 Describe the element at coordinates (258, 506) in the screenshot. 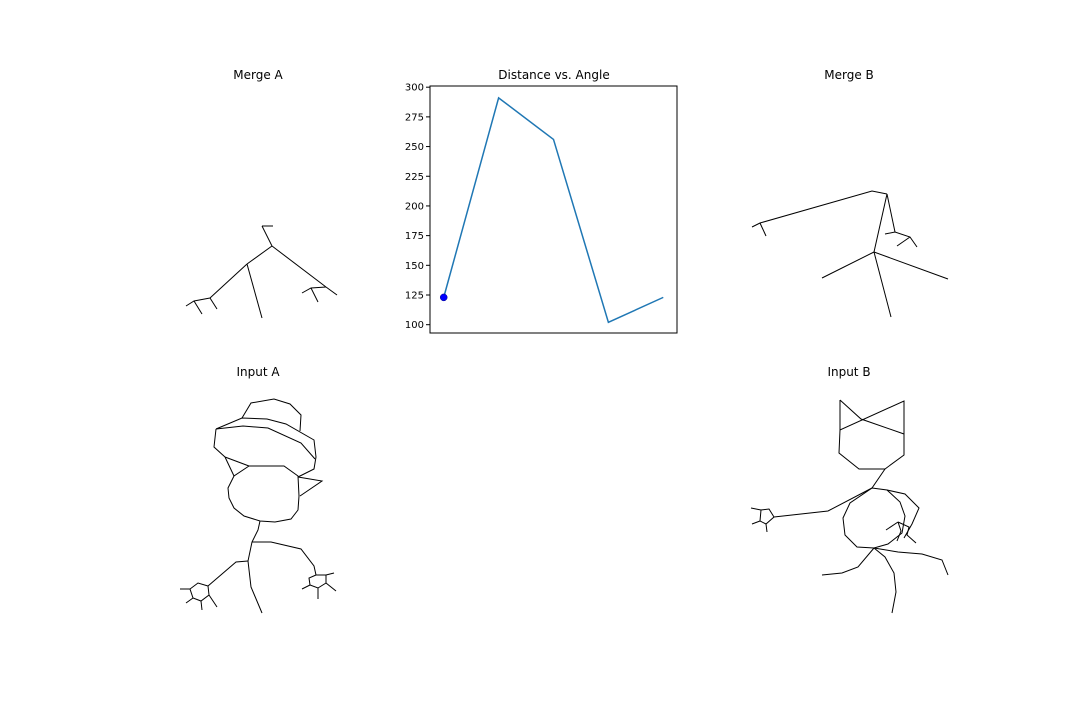

I see `input-a-drawing` at that location.